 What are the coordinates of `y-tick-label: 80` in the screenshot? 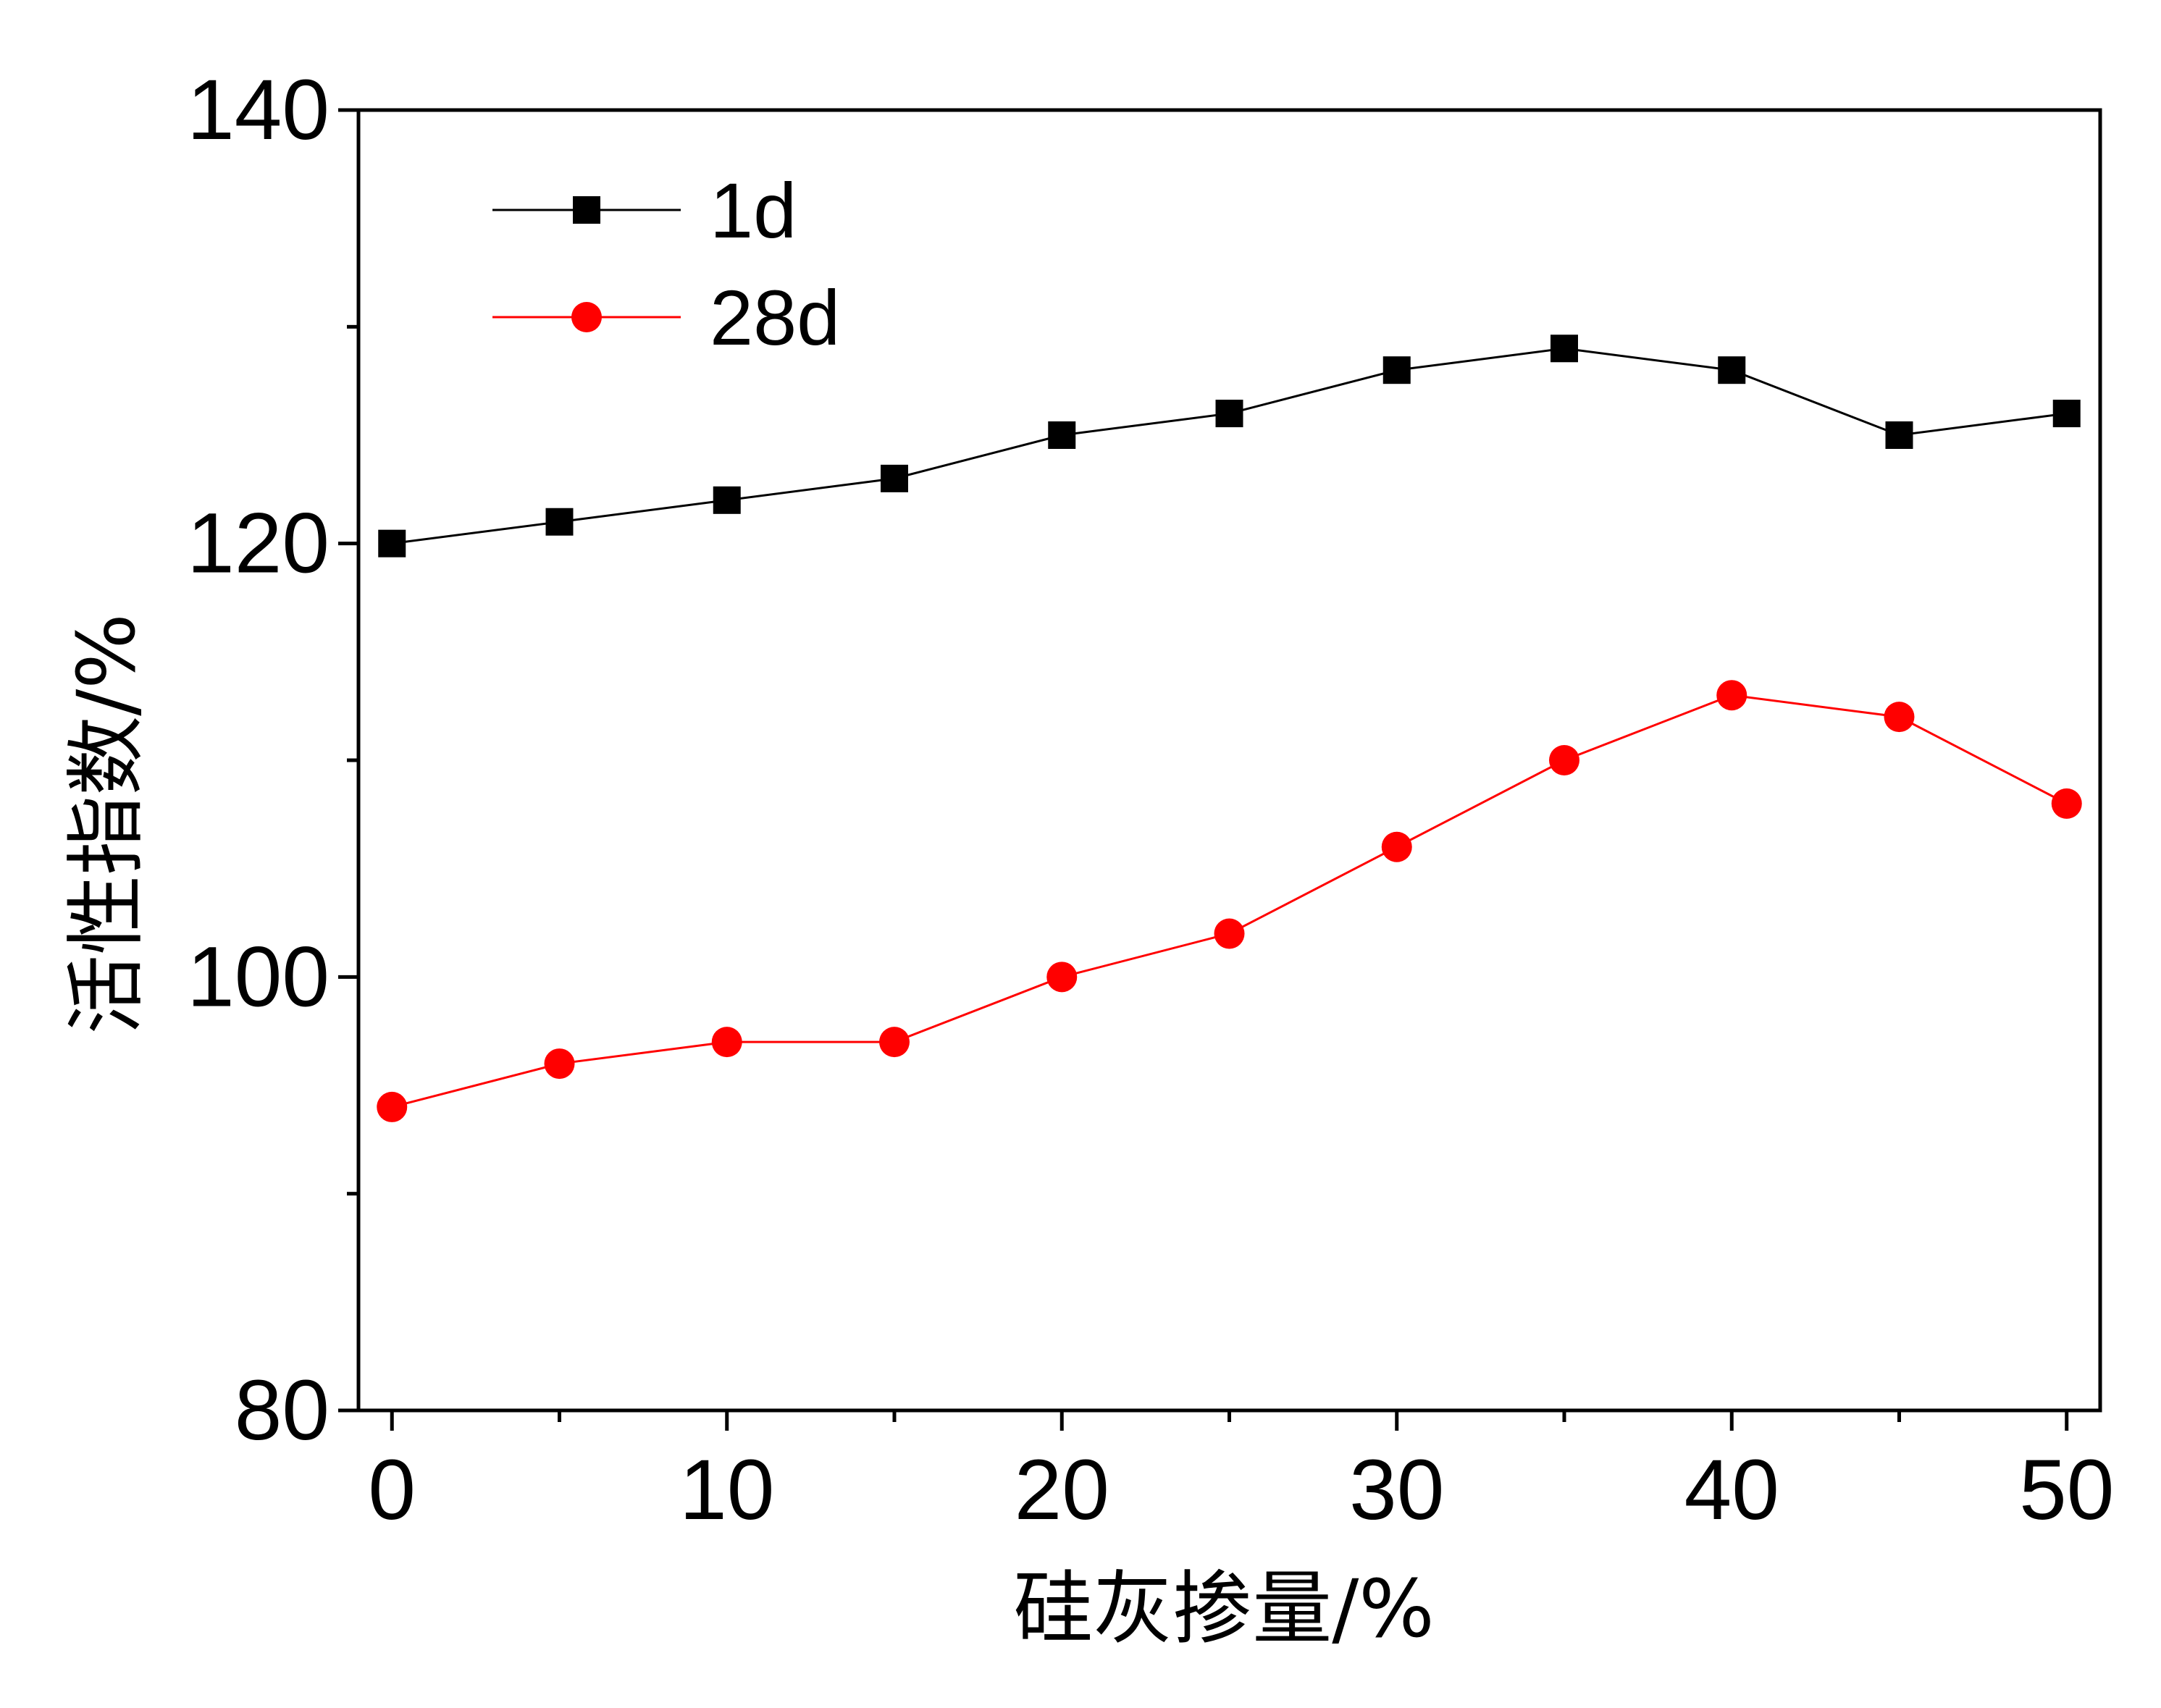 It's located at (282, 1410).